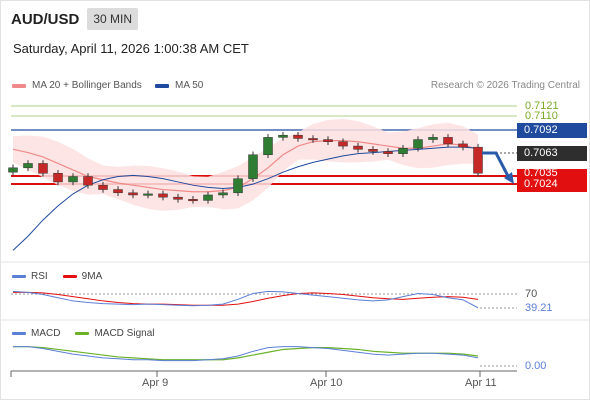  What do you see at coordinates (542, 106) in the screenshot?
I see `level-r2-label: 0.7121` at bounding box center [542, 106].